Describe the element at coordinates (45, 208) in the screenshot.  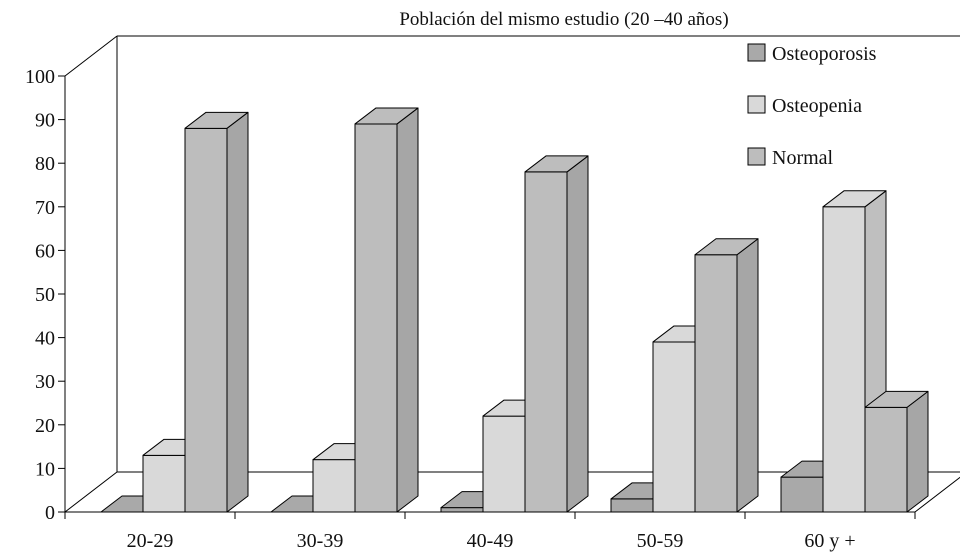
I see `y-tick-label: 70` at that location.